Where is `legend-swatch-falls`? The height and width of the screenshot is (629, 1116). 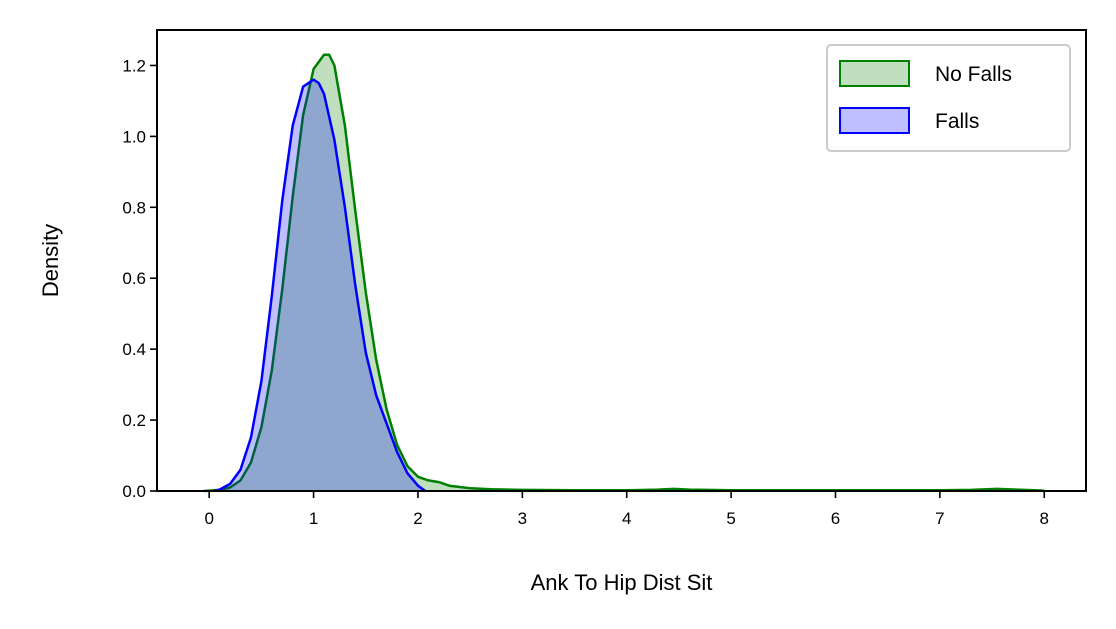
legend-swatch-falls is located at coordinates (874, 120).